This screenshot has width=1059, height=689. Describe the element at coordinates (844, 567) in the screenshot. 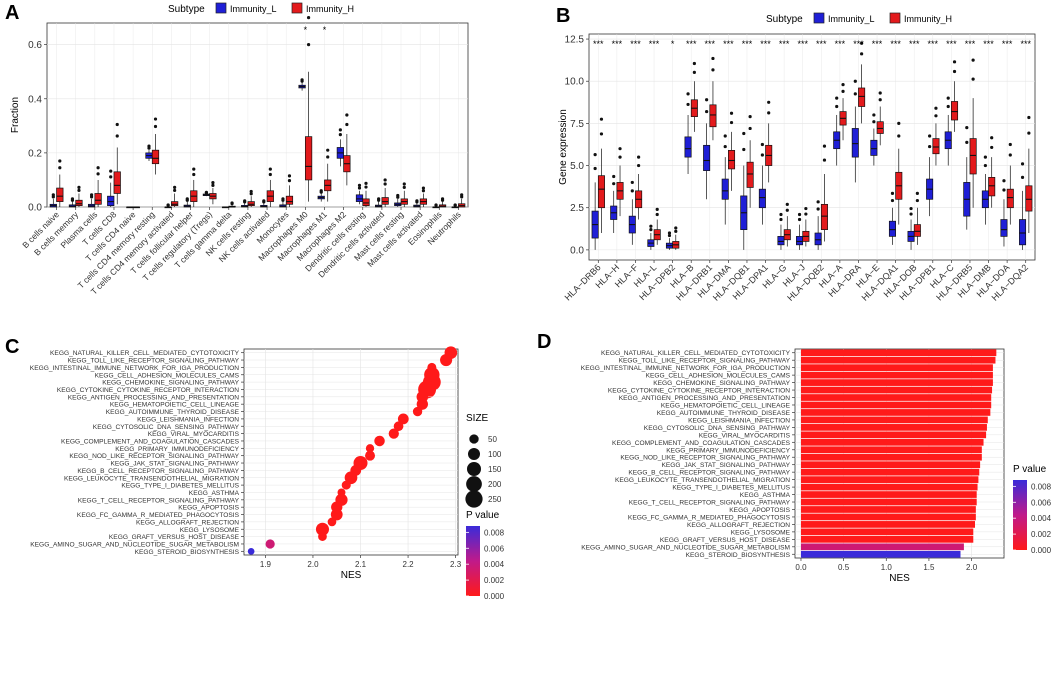

I see `tick-label-x: 0.5` at that location.